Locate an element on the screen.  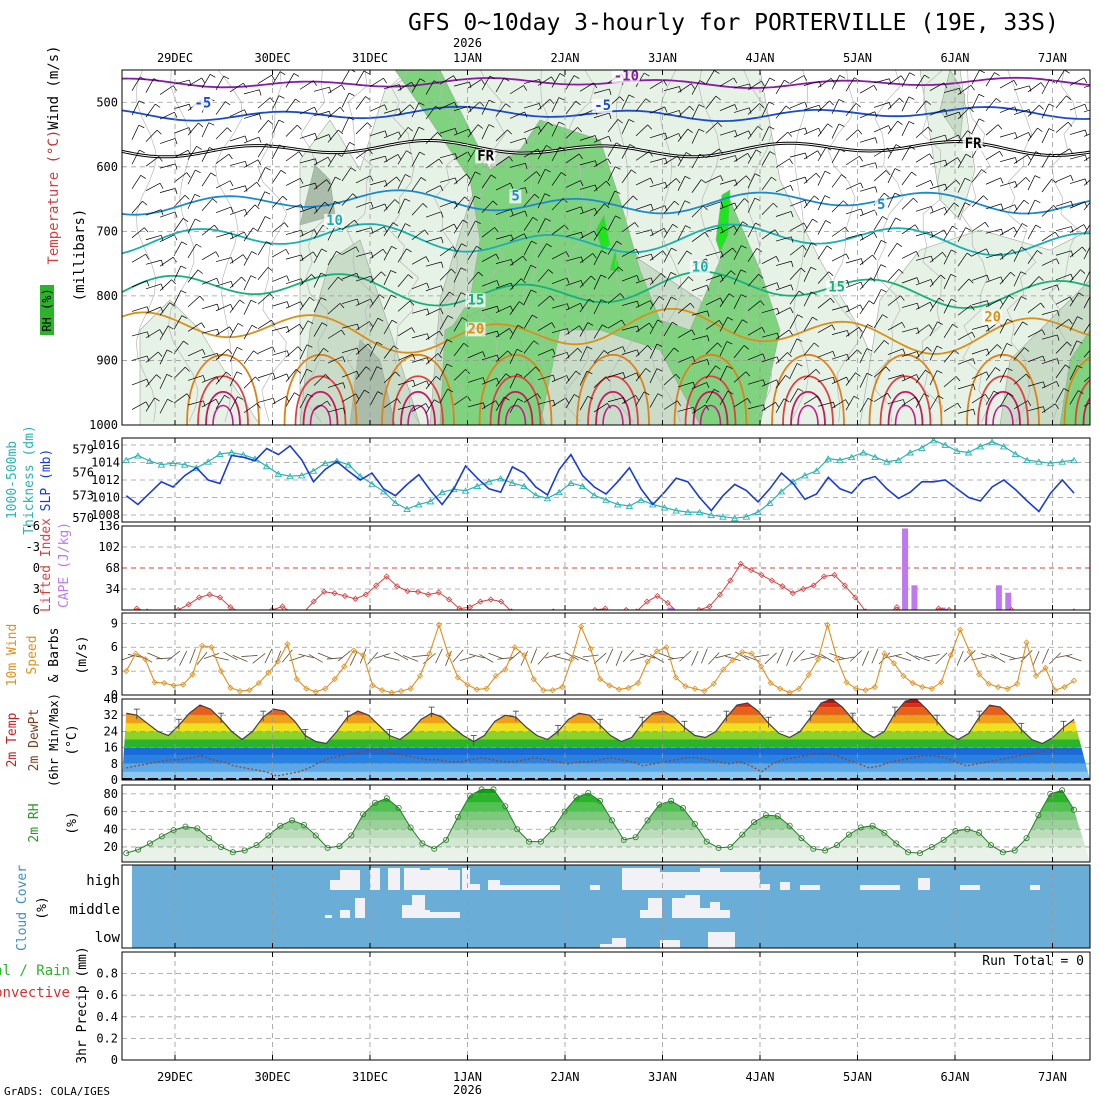
cape-bar is located at coordinates (998, 597).